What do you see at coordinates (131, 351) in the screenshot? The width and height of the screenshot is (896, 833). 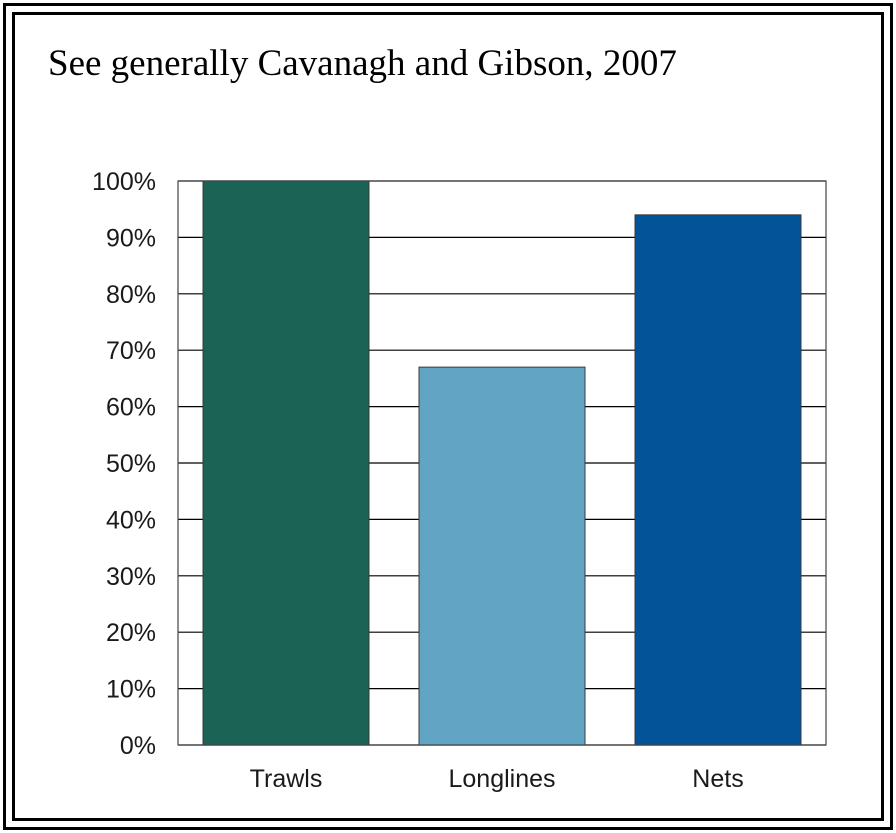 I see `y-tick-label: 70%` at bounding box center [131, 351].